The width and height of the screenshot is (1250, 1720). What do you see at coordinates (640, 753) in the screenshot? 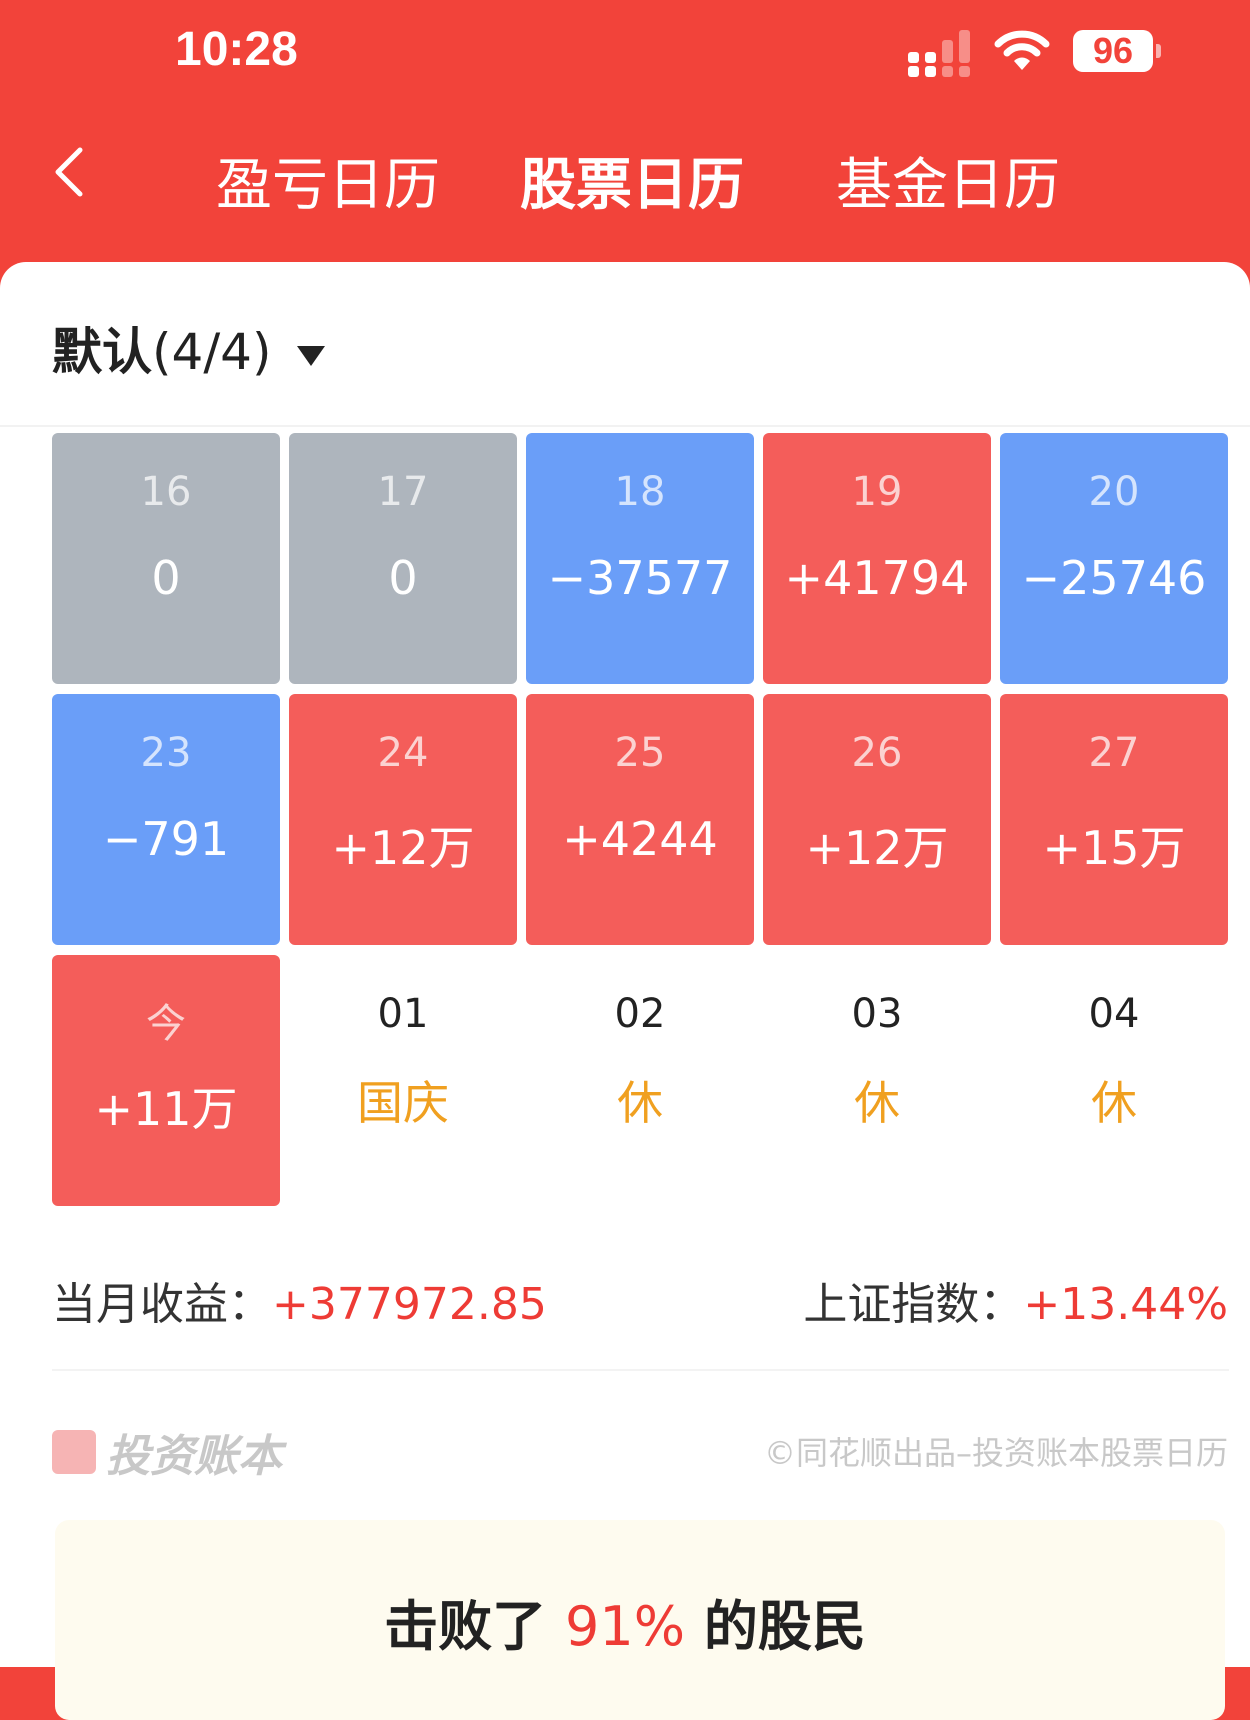
I see `day-label: 25` at bounding box center [640, 753].